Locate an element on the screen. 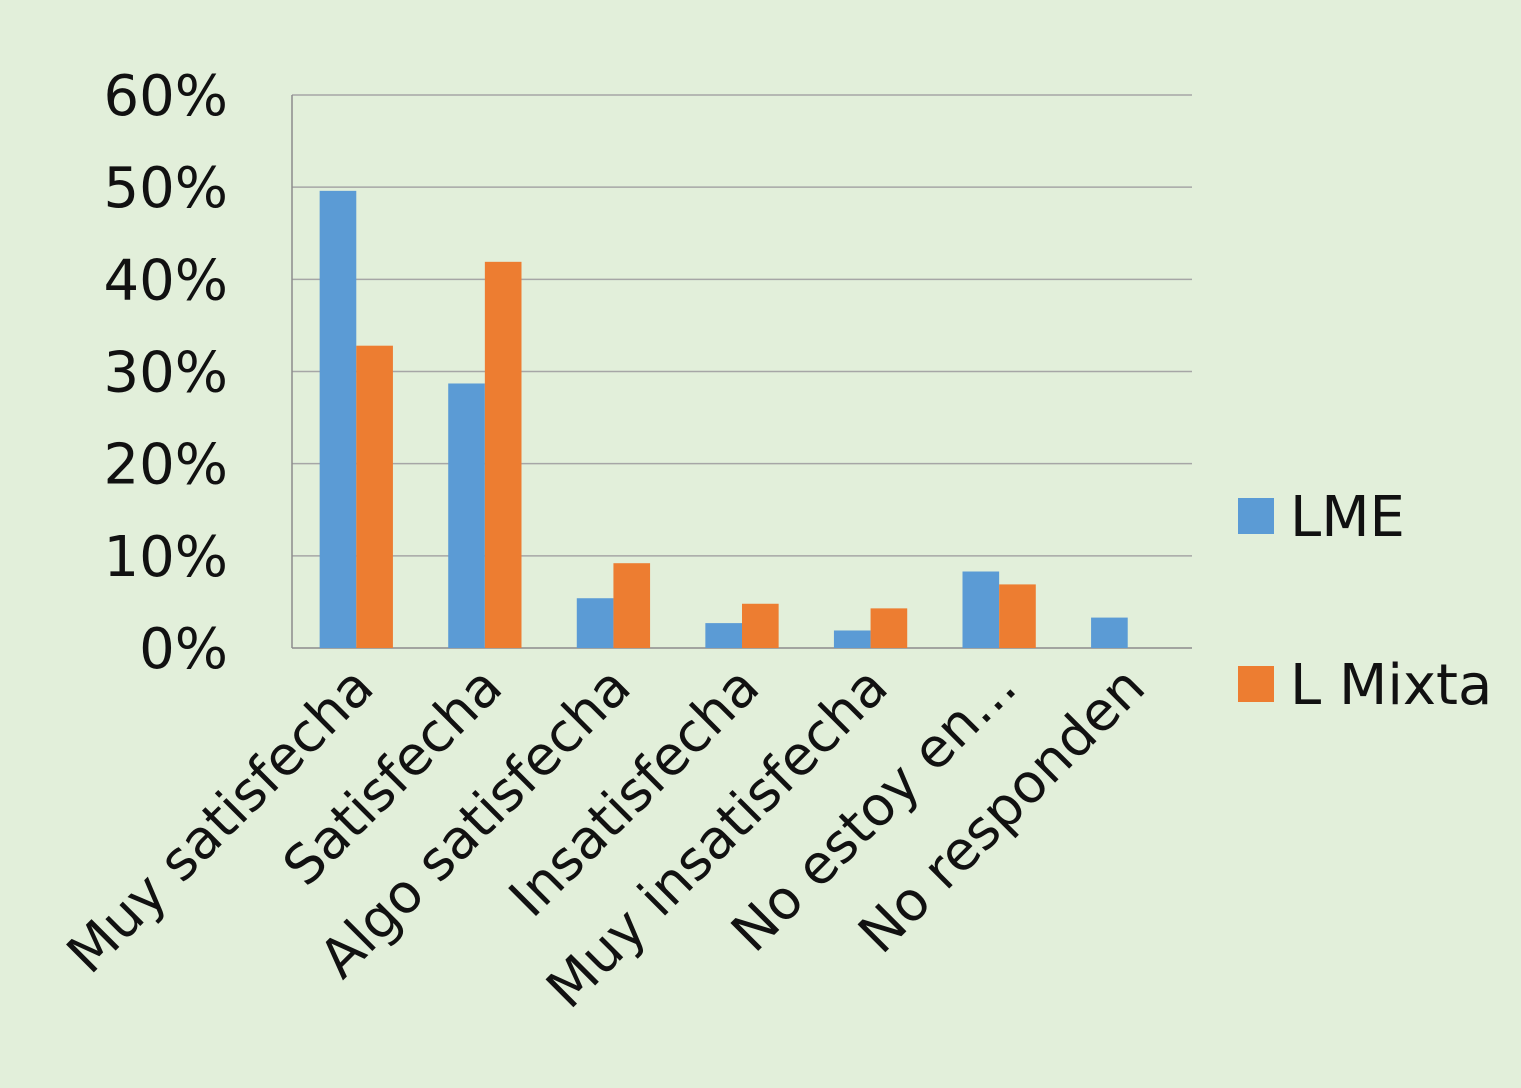 Image resolution: width=1521 pixels, height=1088 pixels. legend-label: L Mixta is located at coordinates (1391, 685).